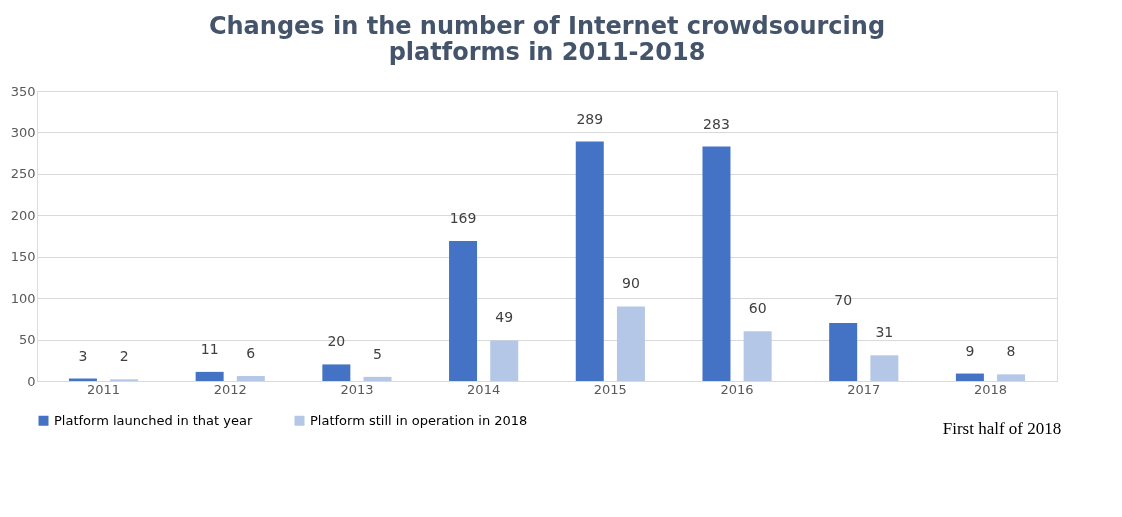 The width and height of the screenshot is (1122, 517). I want to click on legend-label: Platform still in operation in 2018, so click(419, 420).